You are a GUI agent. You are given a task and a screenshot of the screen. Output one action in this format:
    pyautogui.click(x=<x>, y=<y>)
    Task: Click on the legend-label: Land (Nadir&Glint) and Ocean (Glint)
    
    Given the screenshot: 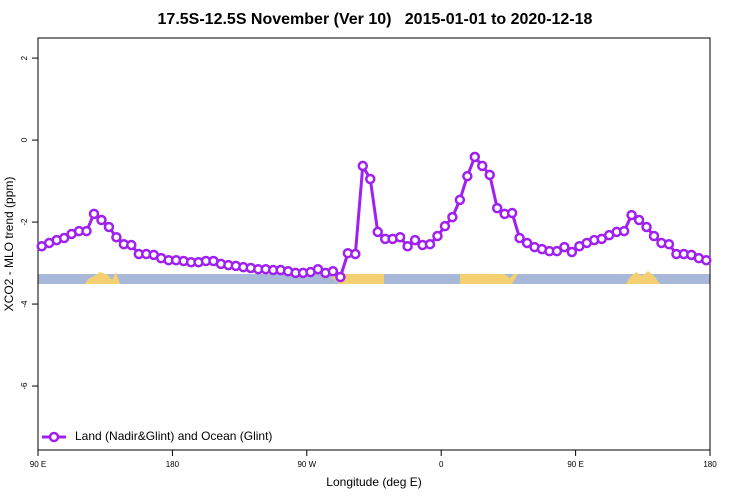 What is the action you would take?
    pyautogui.click(x=173, y=436)
    